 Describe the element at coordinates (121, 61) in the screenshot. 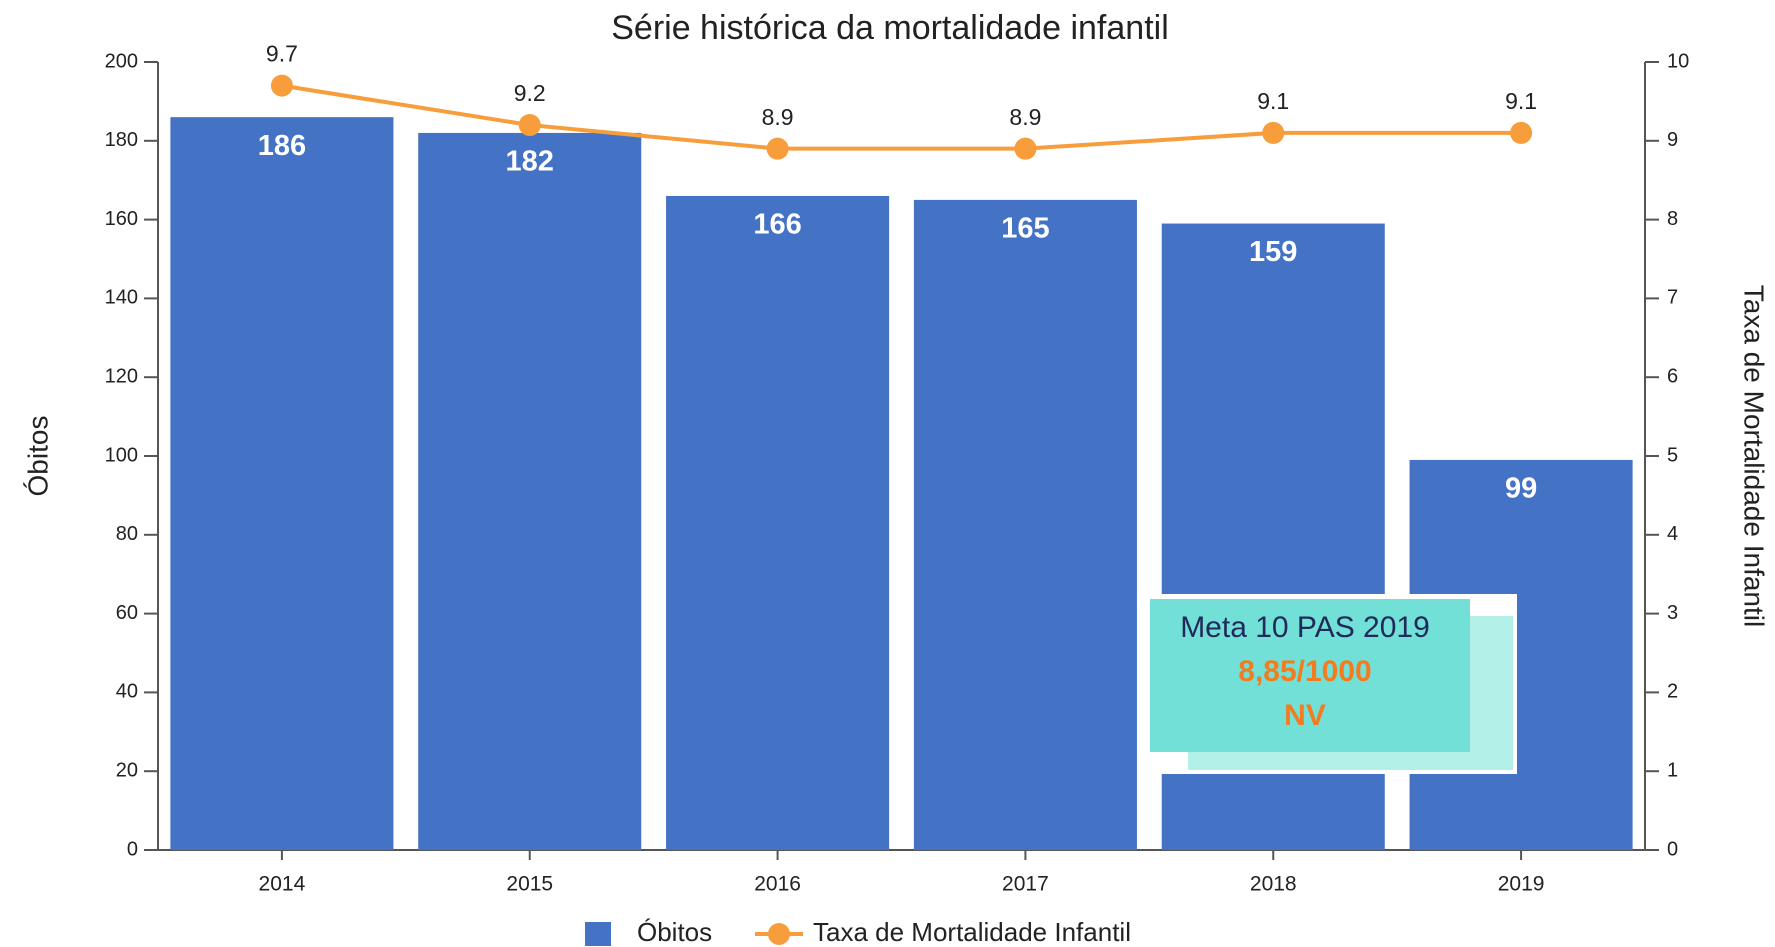

I see `y-tick-label: 200` at that location.